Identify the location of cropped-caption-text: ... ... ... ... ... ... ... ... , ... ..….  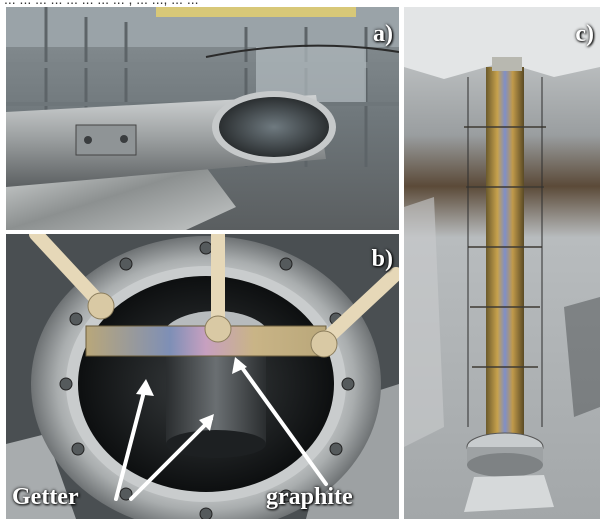
(101, 3).